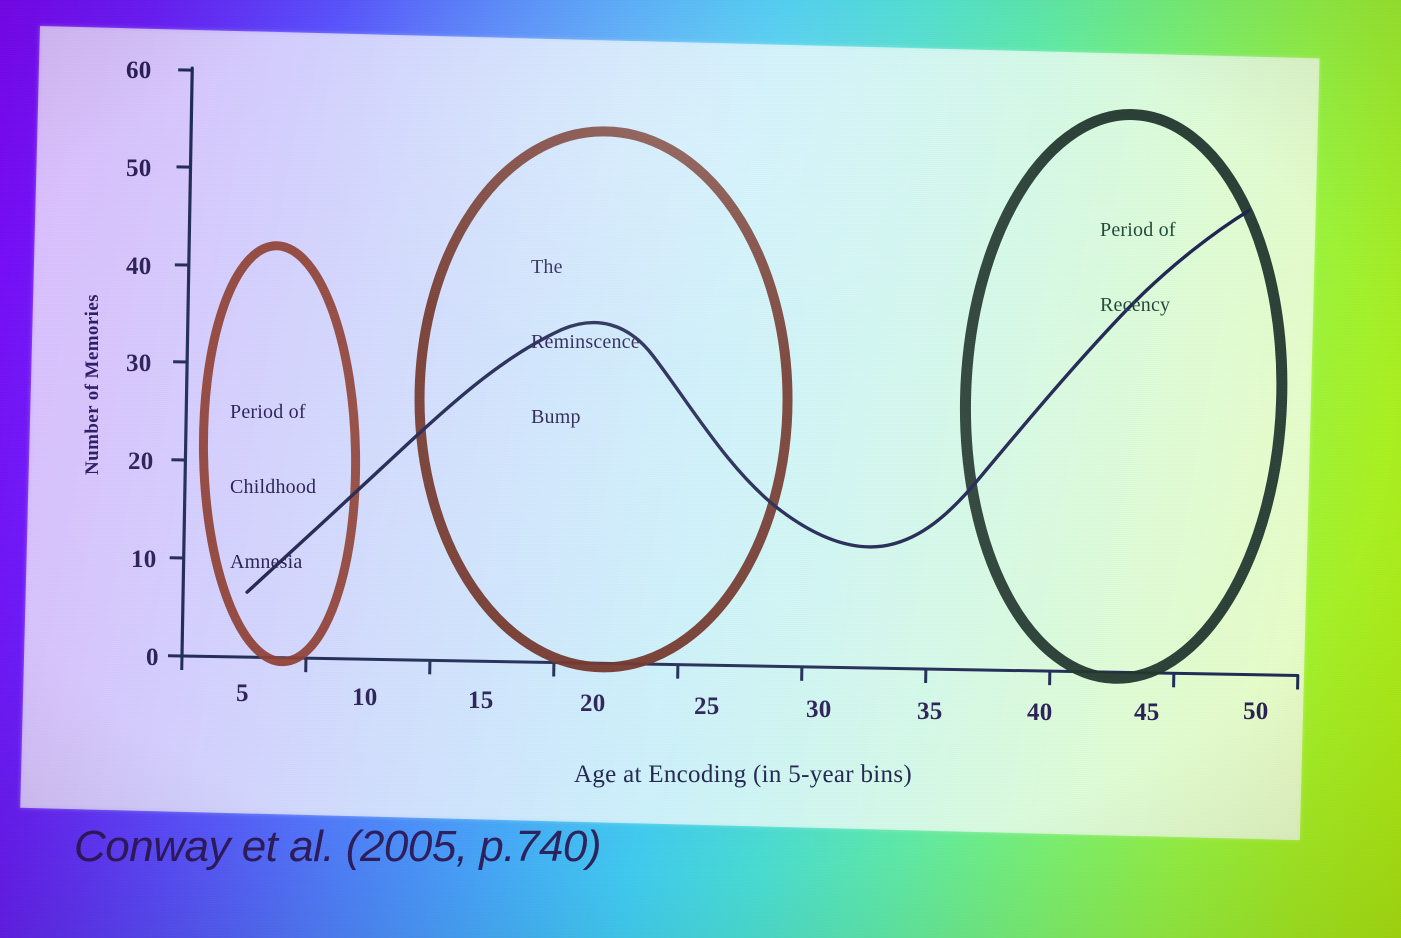  I want to click on x-tick-35: 35, so click(930, 711).